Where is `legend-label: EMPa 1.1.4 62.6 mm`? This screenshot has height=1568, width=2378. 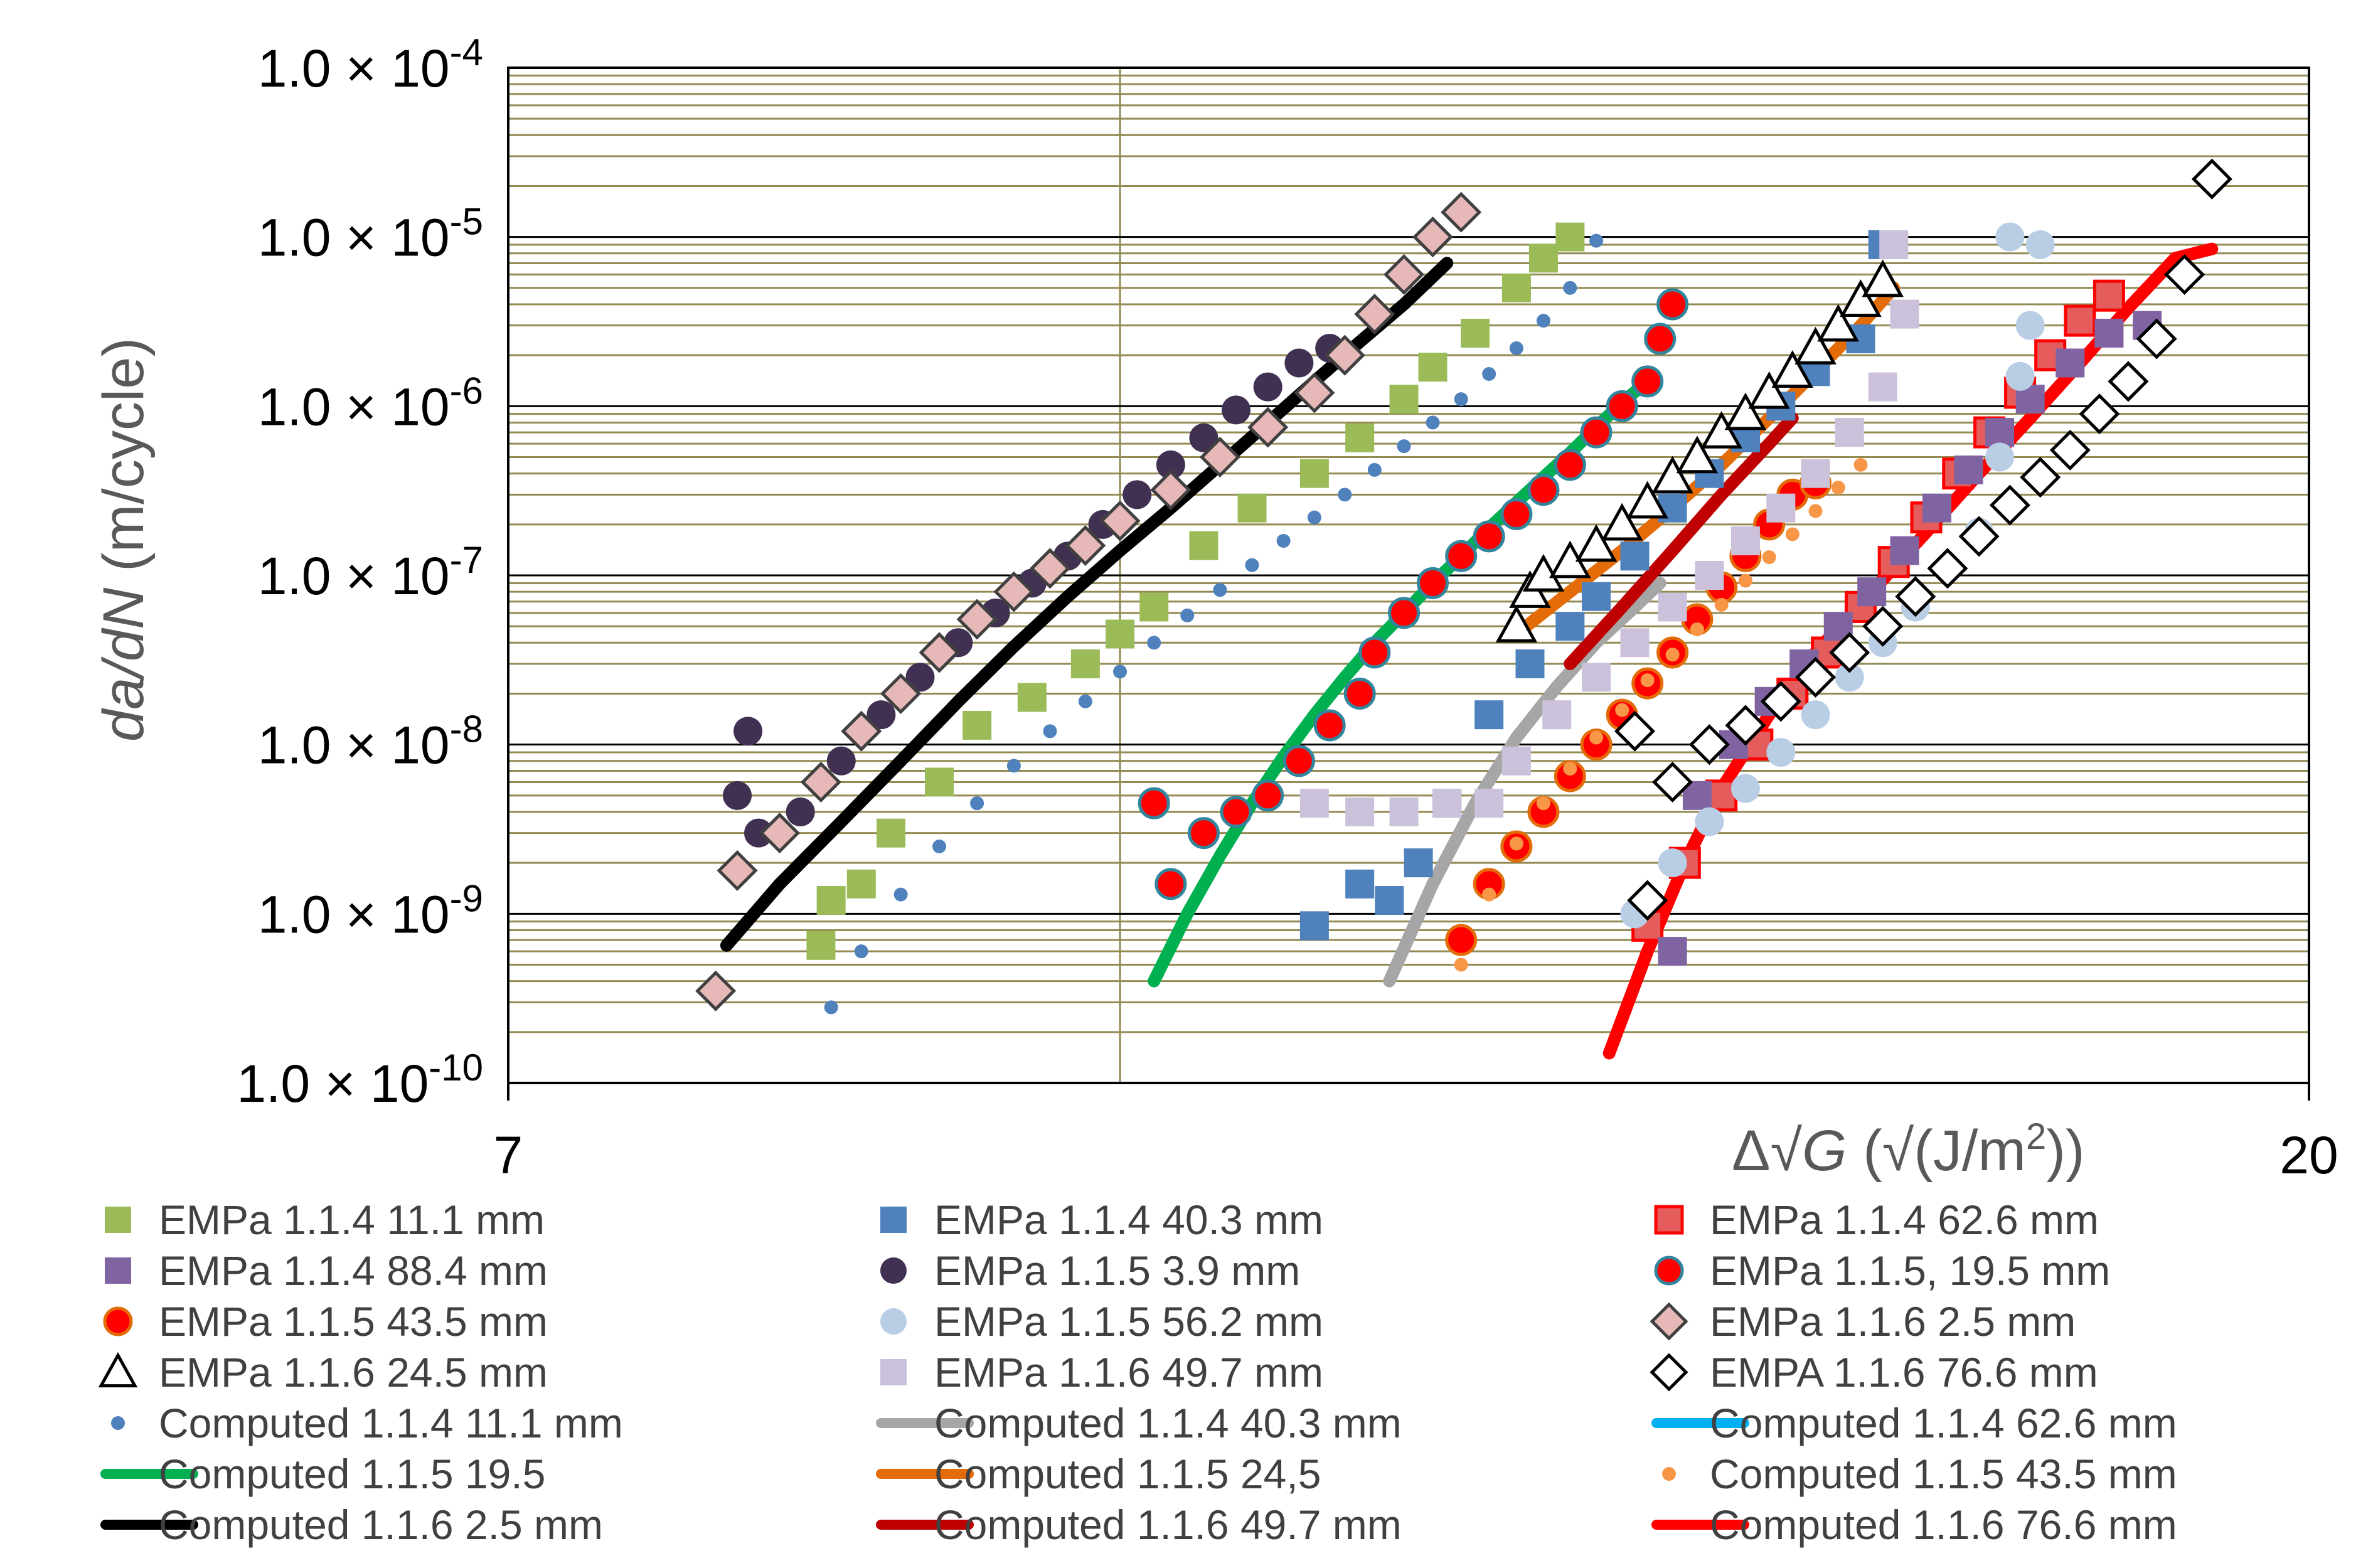 legend-label: EMPa 1.1.4 62.6 mm is located at coordinates (1904, 1220).